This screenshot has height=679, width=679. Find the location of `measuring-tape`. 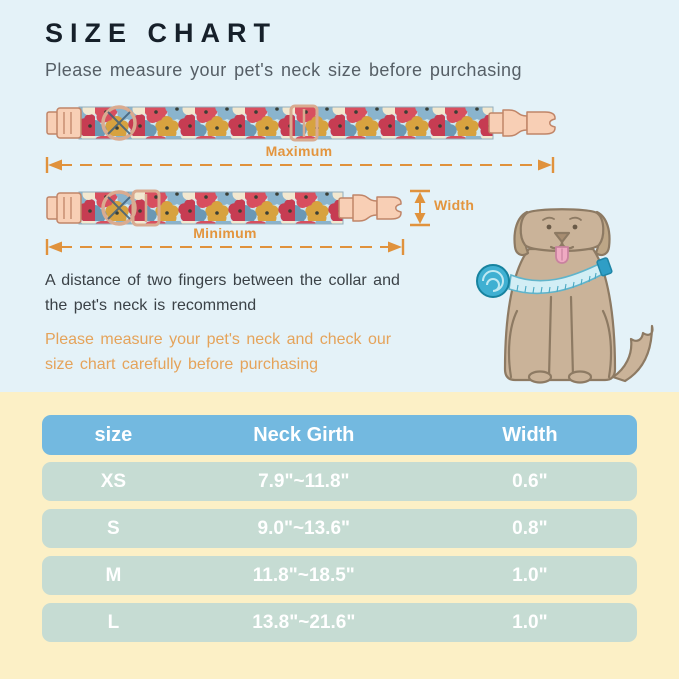

measuring-tape is located at coordinates (544, 277).